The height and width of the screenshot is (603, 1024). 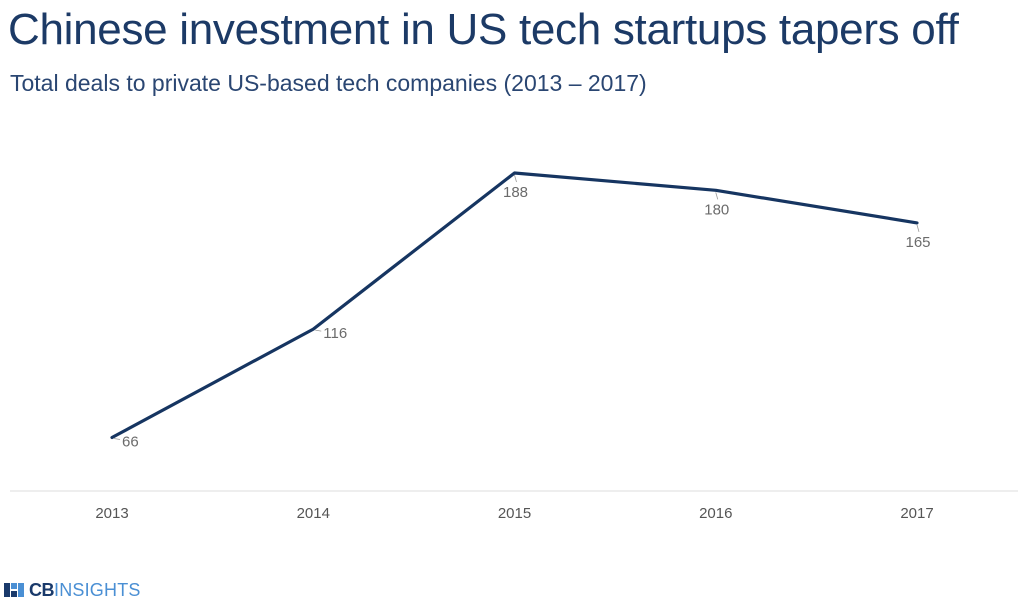 I want to click on data-label-leader-2017, so click(x=918, y=228).